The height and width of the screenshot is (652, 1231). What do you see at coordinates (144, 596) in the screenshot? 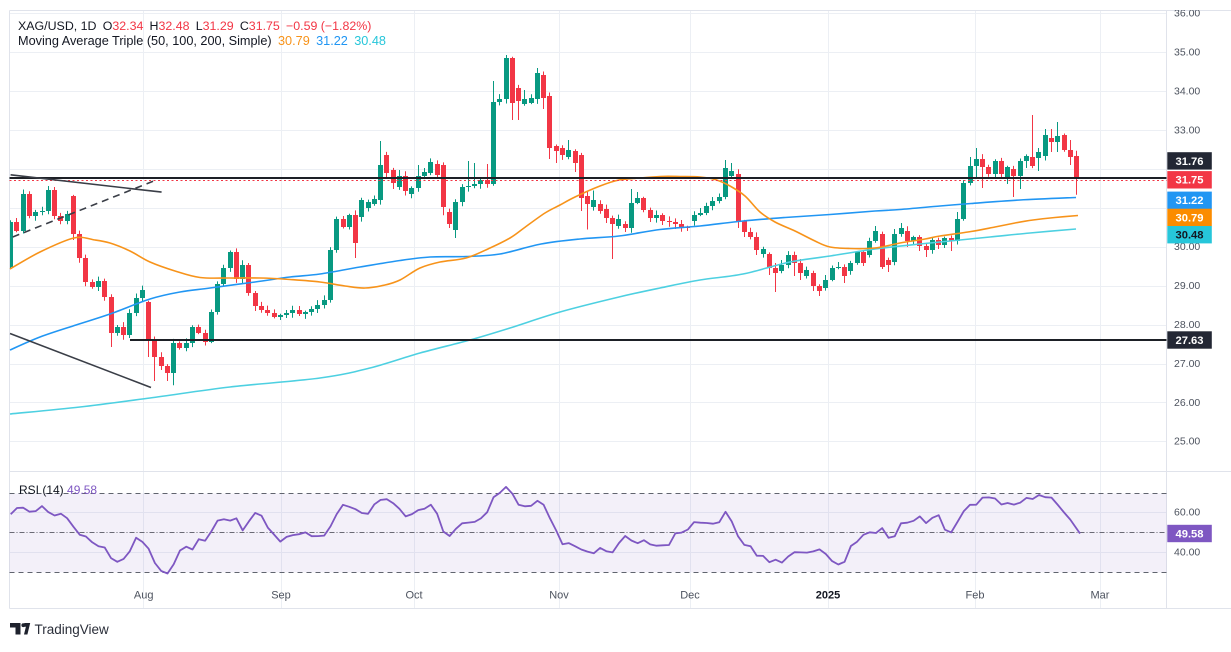
I see `svg-text: Aug` at bounding box center [144, 596].